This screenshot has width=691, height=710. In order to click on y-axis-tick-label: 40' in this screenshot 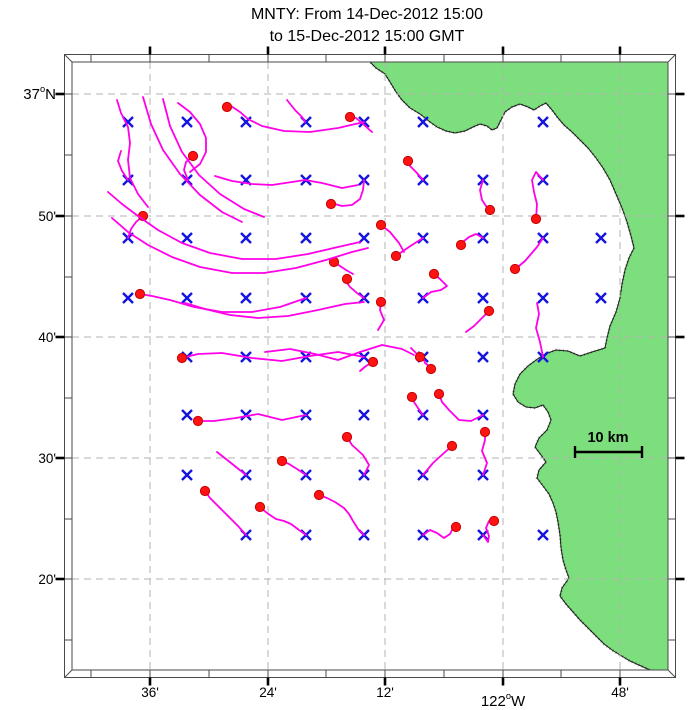, I will do `click(47, 337)`.